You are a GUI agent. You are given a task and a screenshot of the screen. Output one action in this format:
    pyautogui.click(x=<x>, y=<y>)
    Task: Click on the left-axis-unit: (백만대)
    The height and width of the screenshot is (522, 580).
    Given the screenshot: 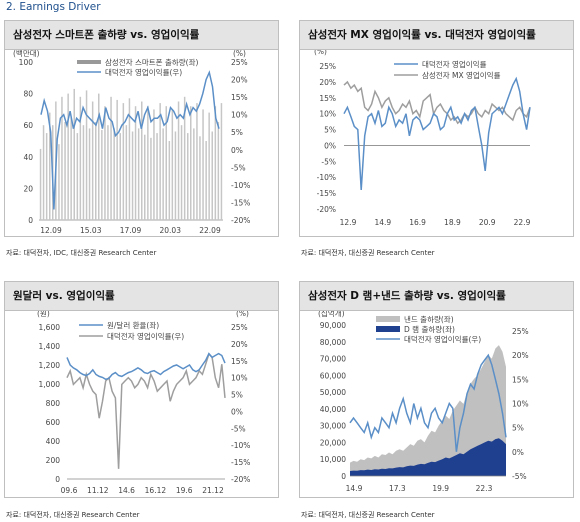 What is the action you would take?
    pyautogui.click(x=26, y=54)
    